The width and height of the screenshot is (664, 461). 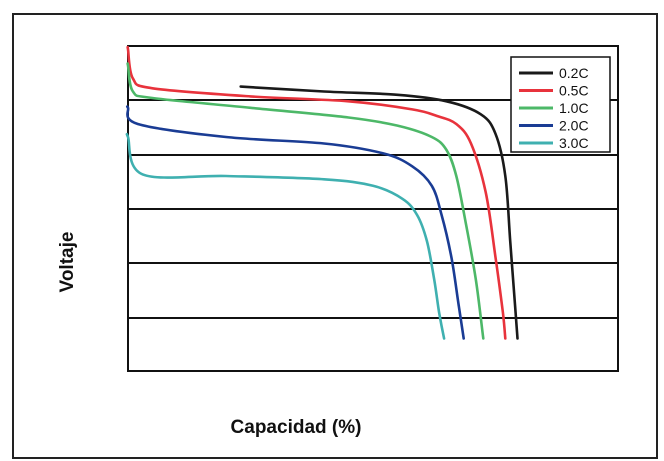 I want to click on legend-label-1-0c: 1.0C, so click(x=574, y=108).